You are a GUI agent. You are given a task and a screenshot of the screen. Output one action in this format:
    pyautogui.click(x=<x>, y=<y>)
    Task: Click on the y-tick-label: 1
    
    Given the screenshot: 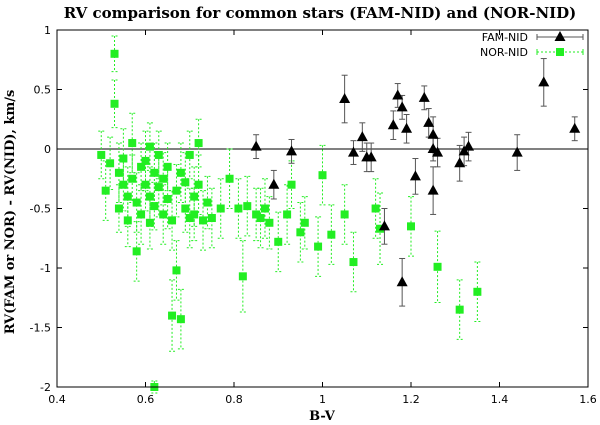 What is the action you would take?
    pyautogui.click(x=47, y=30)
    